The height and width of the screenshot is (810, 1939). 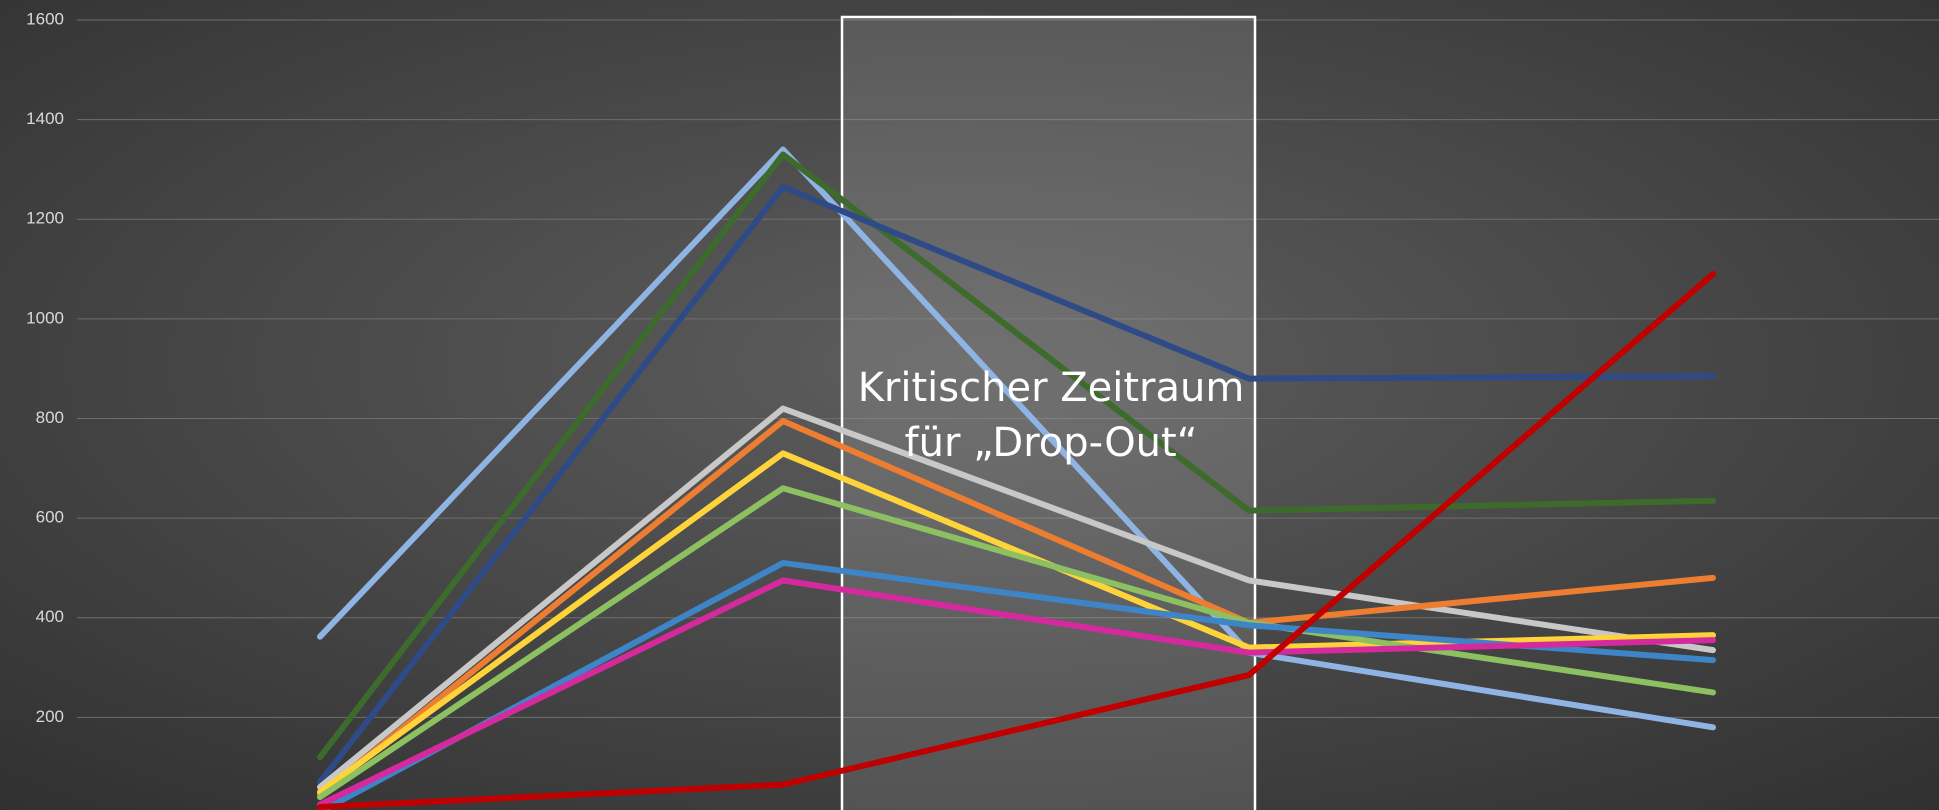 What do you see at coordinates (1051, 388) in the screenshot?
I see `annotation-text: Kritischer Zeitraum` at bounding box center [1051, 388].